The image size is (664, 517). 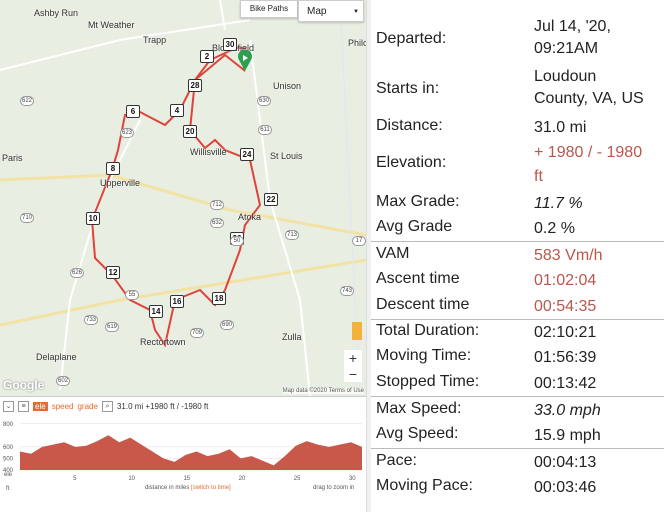 I want to click on road-shield: 630, so click(x=264, y=101).